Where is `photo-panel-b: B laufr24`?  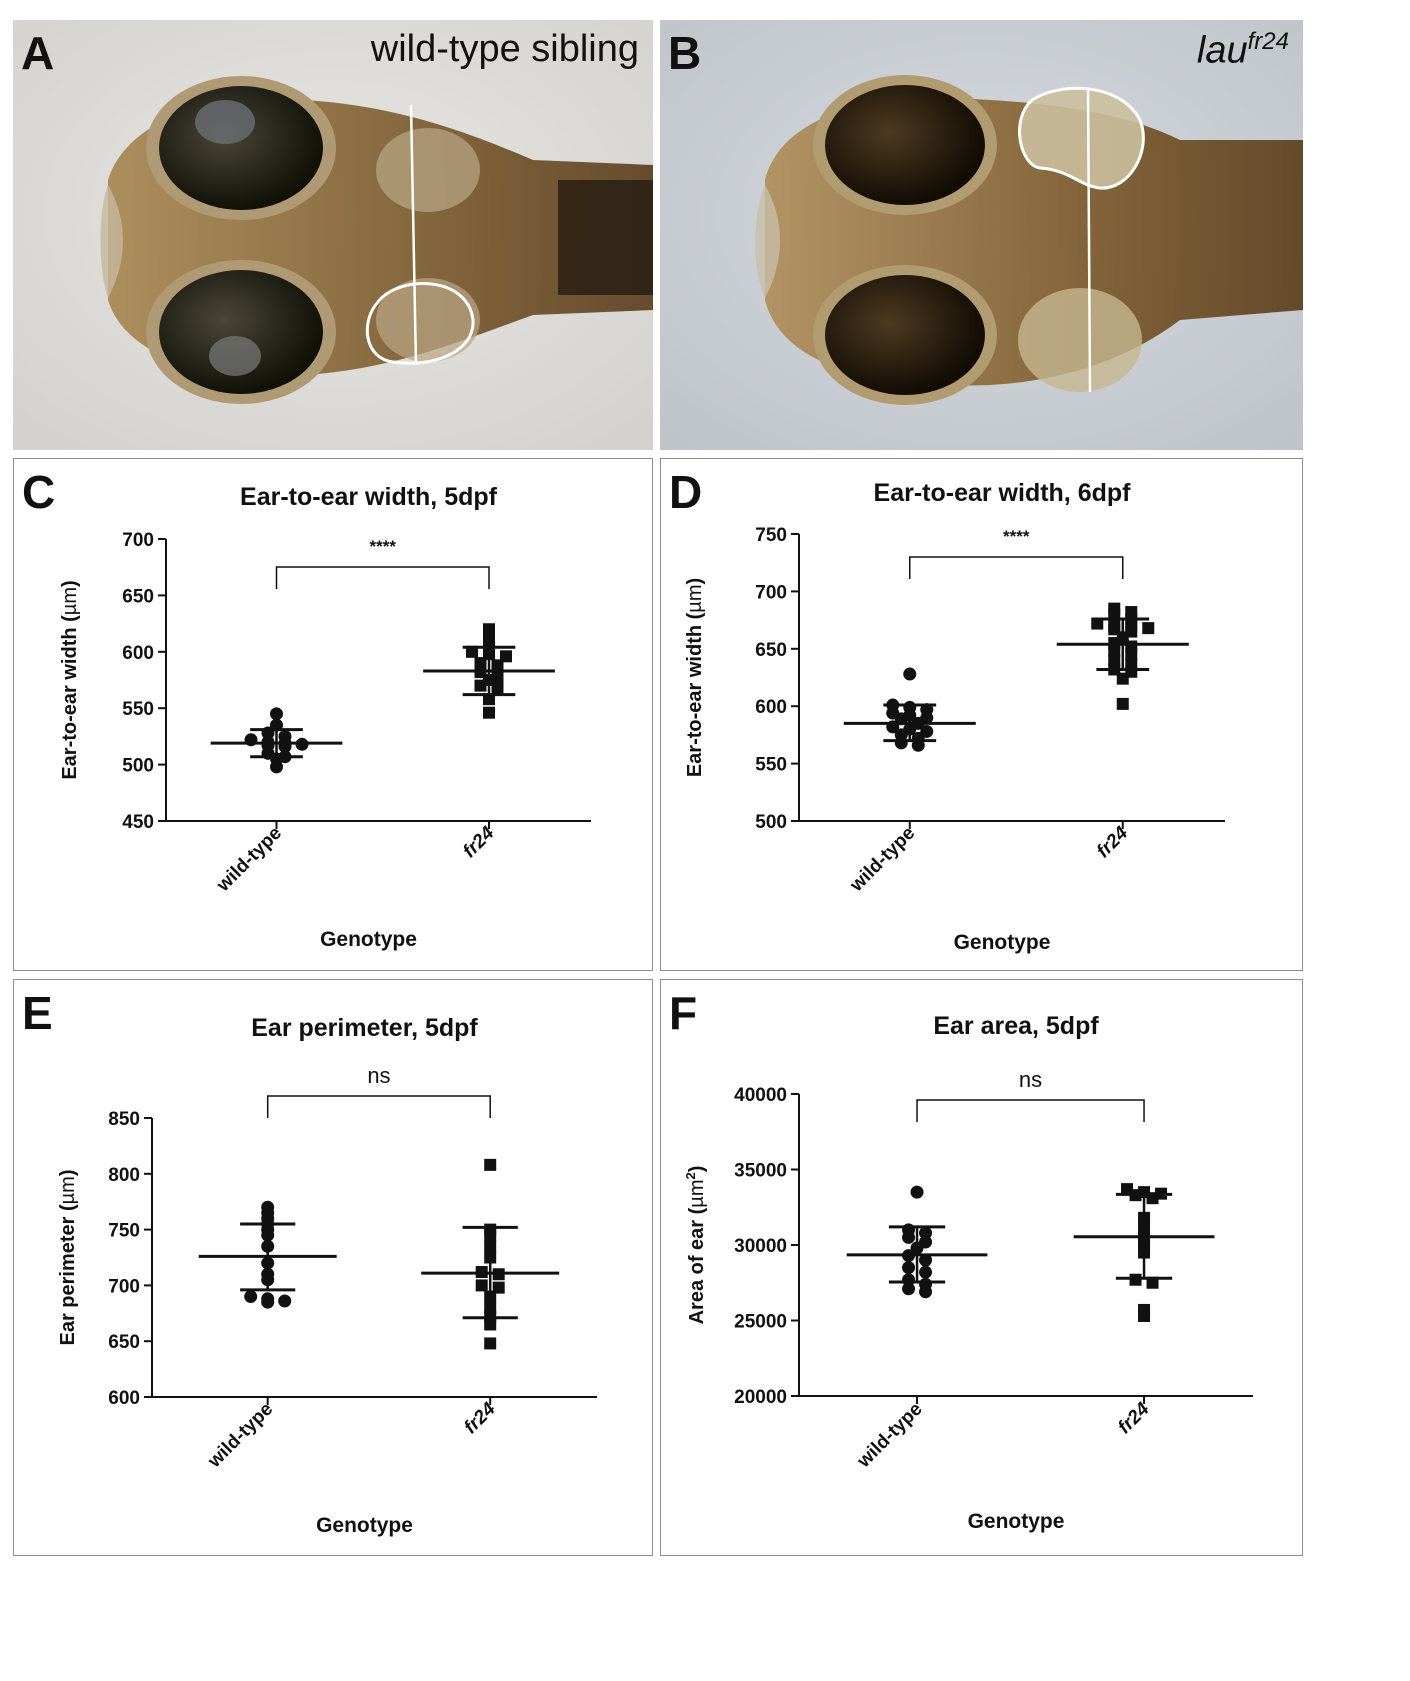
photo-panel-b: B laufr24 is located at coordinates (981, 235).